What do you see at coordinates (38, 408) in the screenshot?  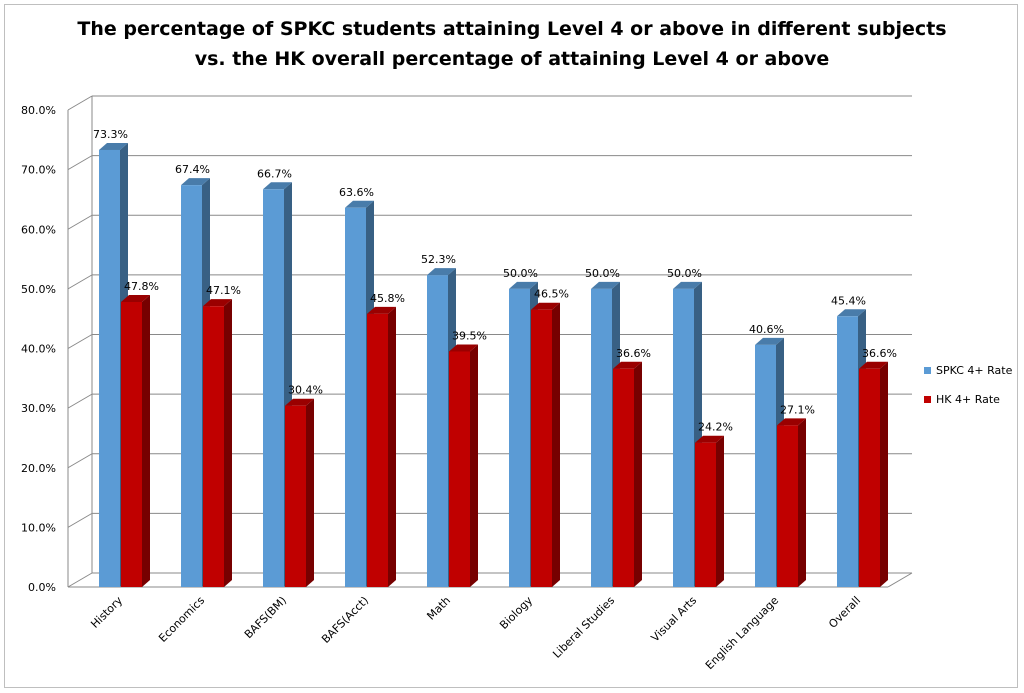 I see `y-tick-label: 30.0%` at bounding box center [38, 408].